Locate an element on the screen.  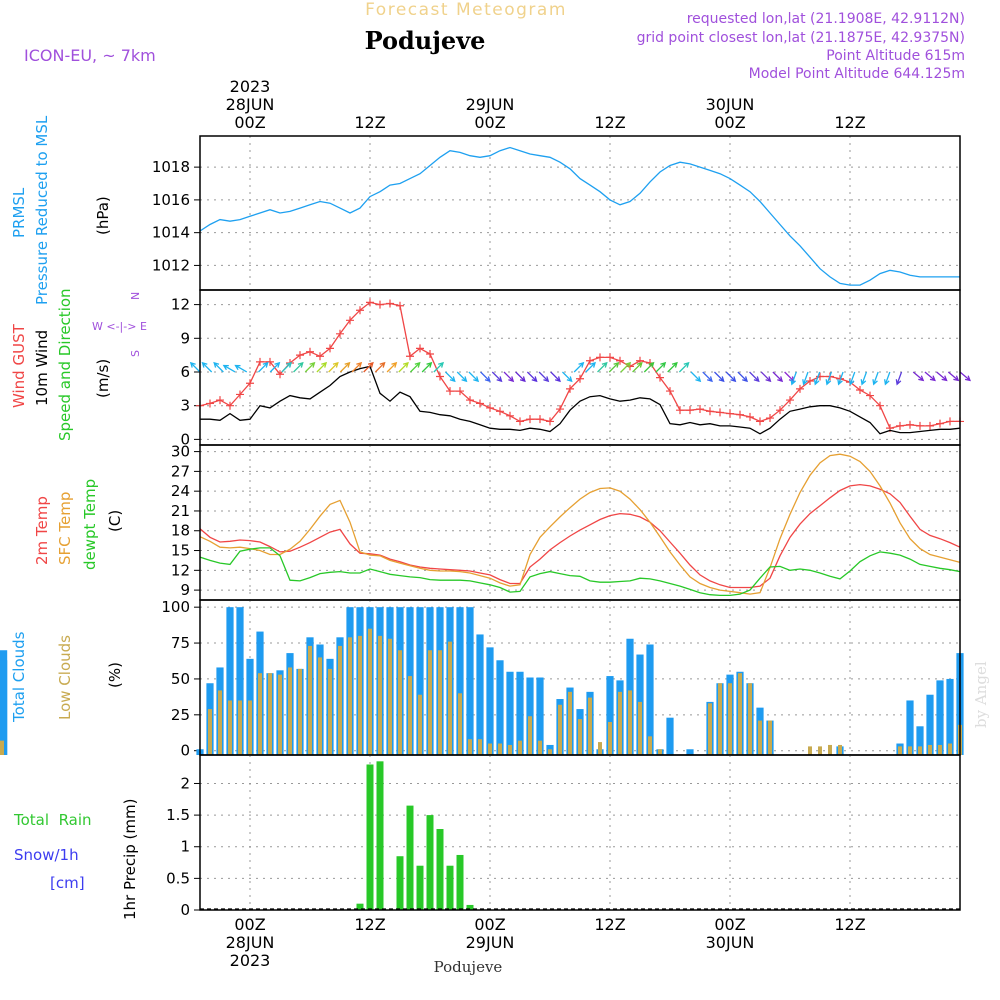
cloud-unit: (%) is located at coordinates (115, 675).